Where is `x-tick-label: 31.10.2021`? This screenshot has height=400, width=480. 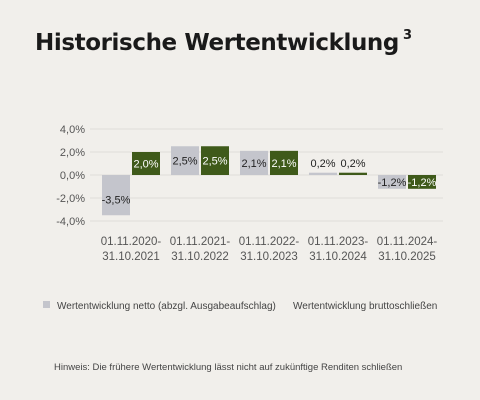
x-tick-label: 31.10.2021 is located at coordinates (131, 257).